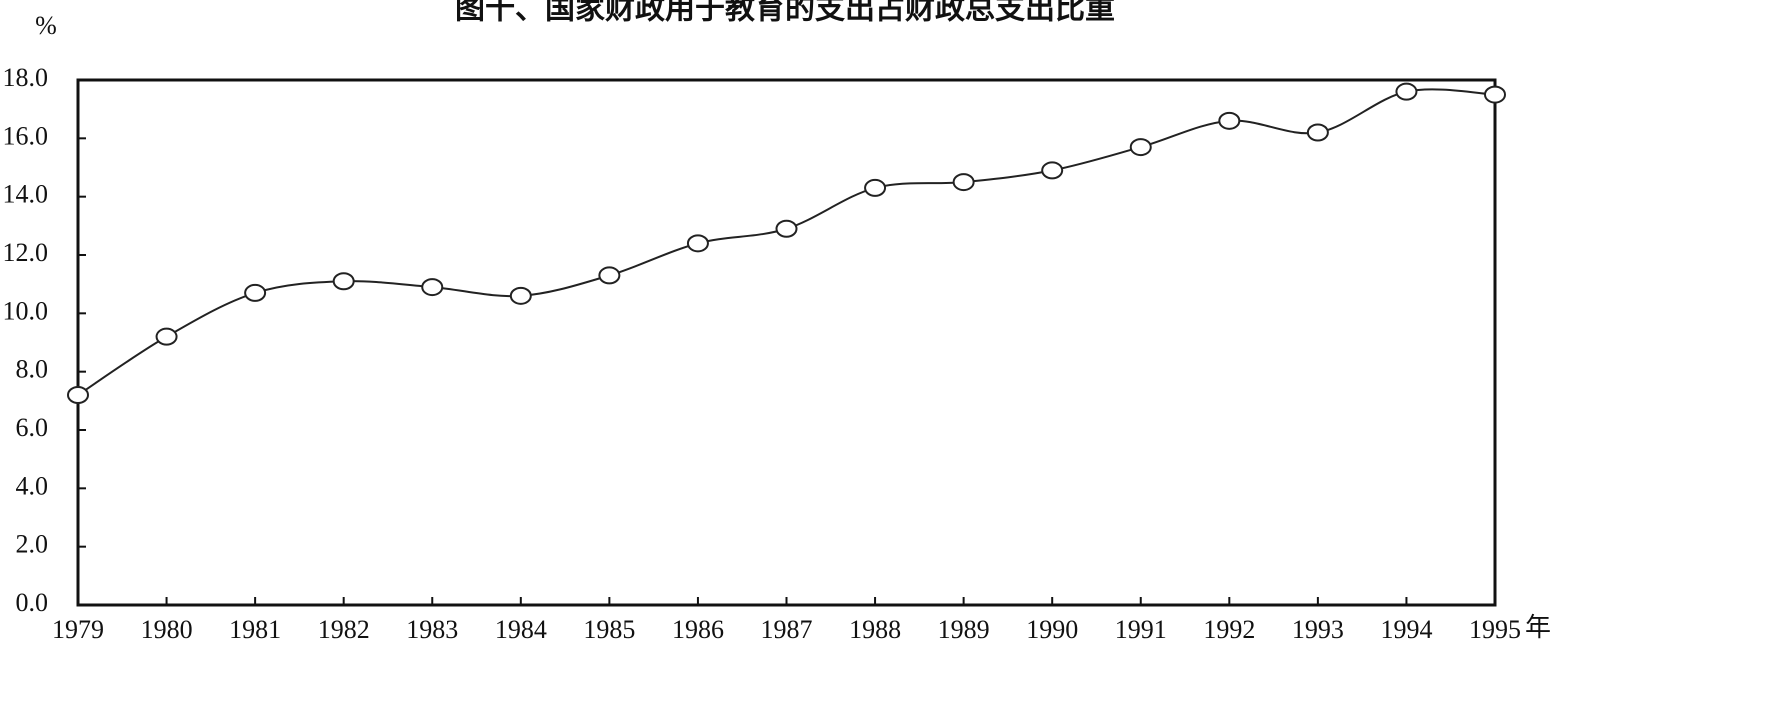 This screenshot has width=1768, height=728. What do you see at coordinates (1229, 629) in the screenshot?
I see `x-tick-label: 1992` at bounding box center [1229, 629].